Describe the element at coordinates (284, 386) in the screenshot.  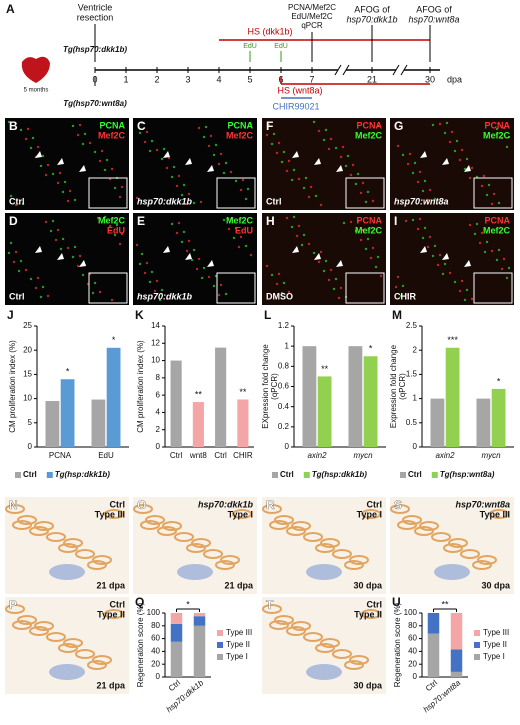
I see `y-tick-label: 0.6` at that location.